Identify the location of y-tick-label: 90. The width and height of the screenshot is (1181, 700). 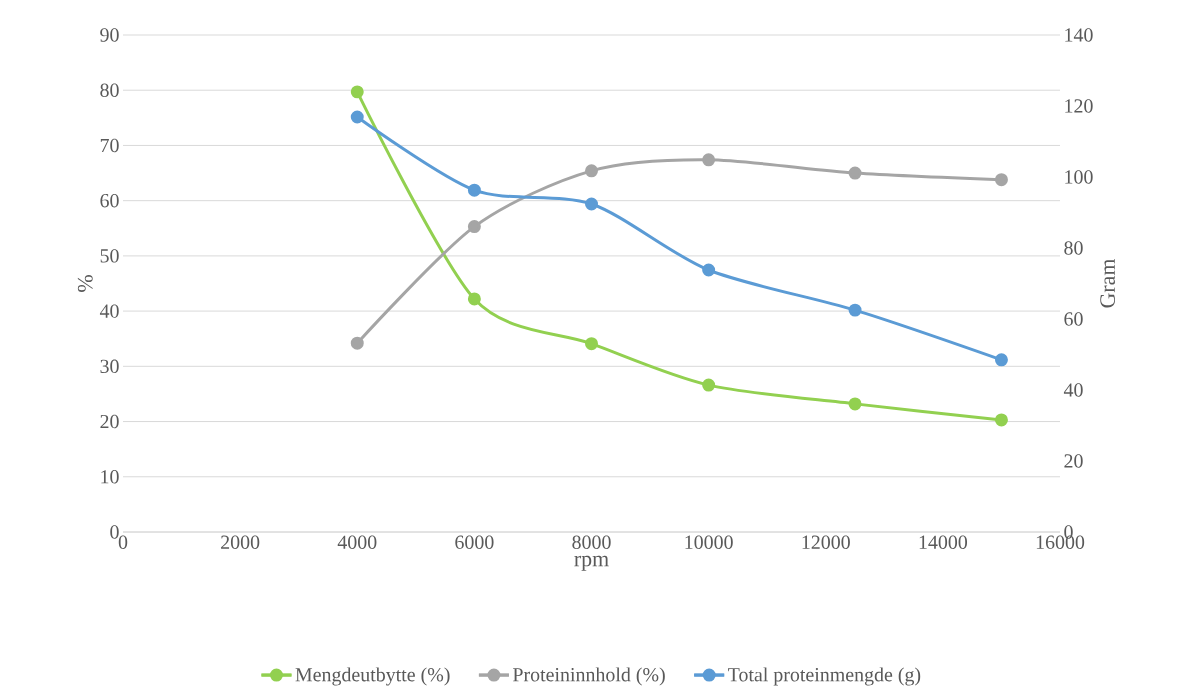
(109, 35).